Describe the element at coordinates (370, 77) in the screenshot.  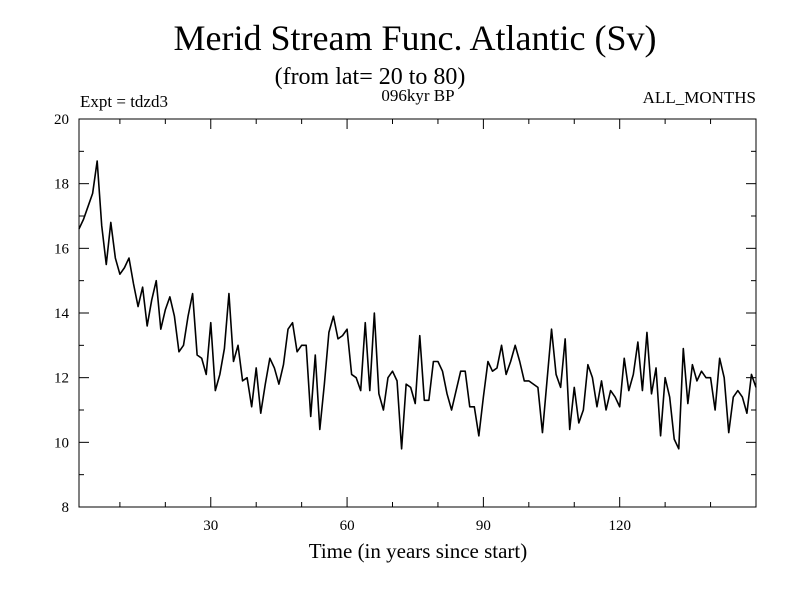
I see `chart-subtitle: (from lat= 20 to 80)` at that location.